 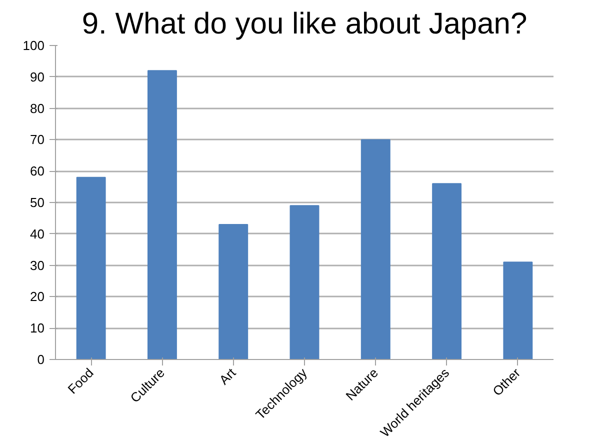 I want to click on y-tick-label: 10, so click(x=37, y=328).